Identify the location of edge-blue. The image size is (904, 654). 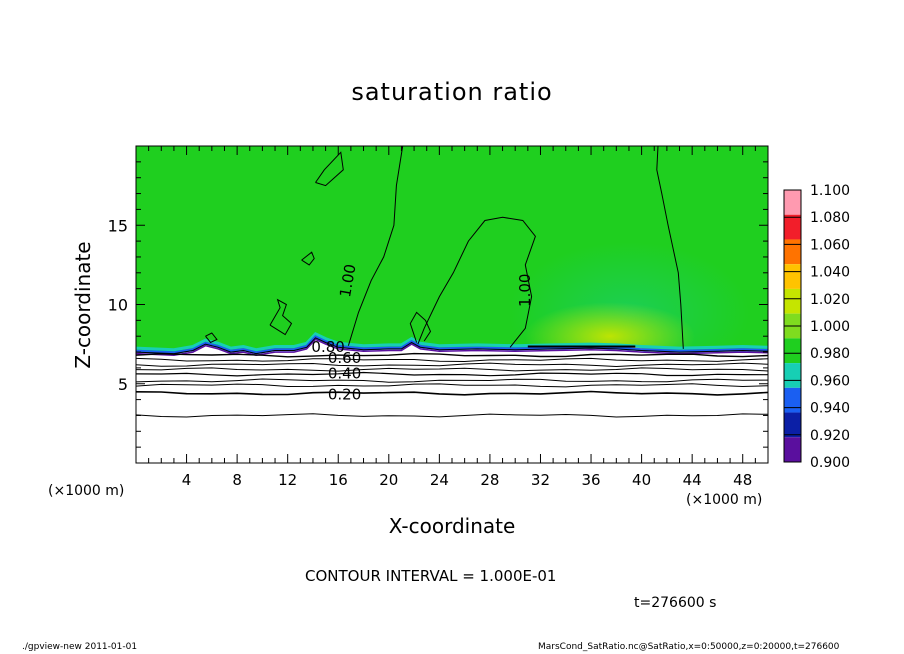
(452, 345).